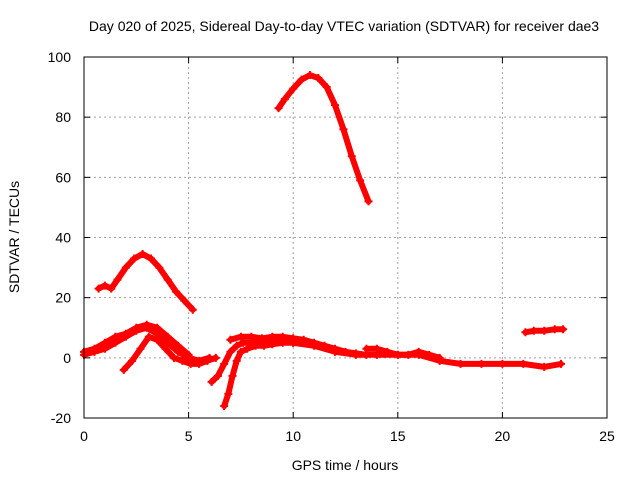  I want to click on x-tick-label: 0, so click(84, 436).